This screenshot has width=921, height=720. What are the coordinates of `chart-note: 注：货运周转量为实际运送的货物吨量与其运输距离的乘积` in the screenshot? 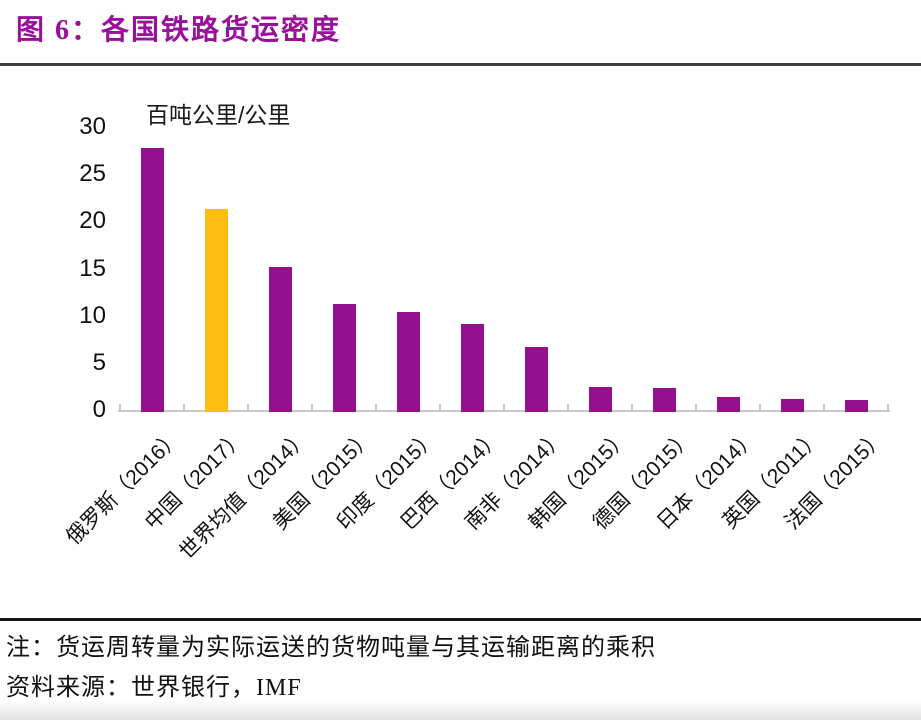 It's located at (331, 648).